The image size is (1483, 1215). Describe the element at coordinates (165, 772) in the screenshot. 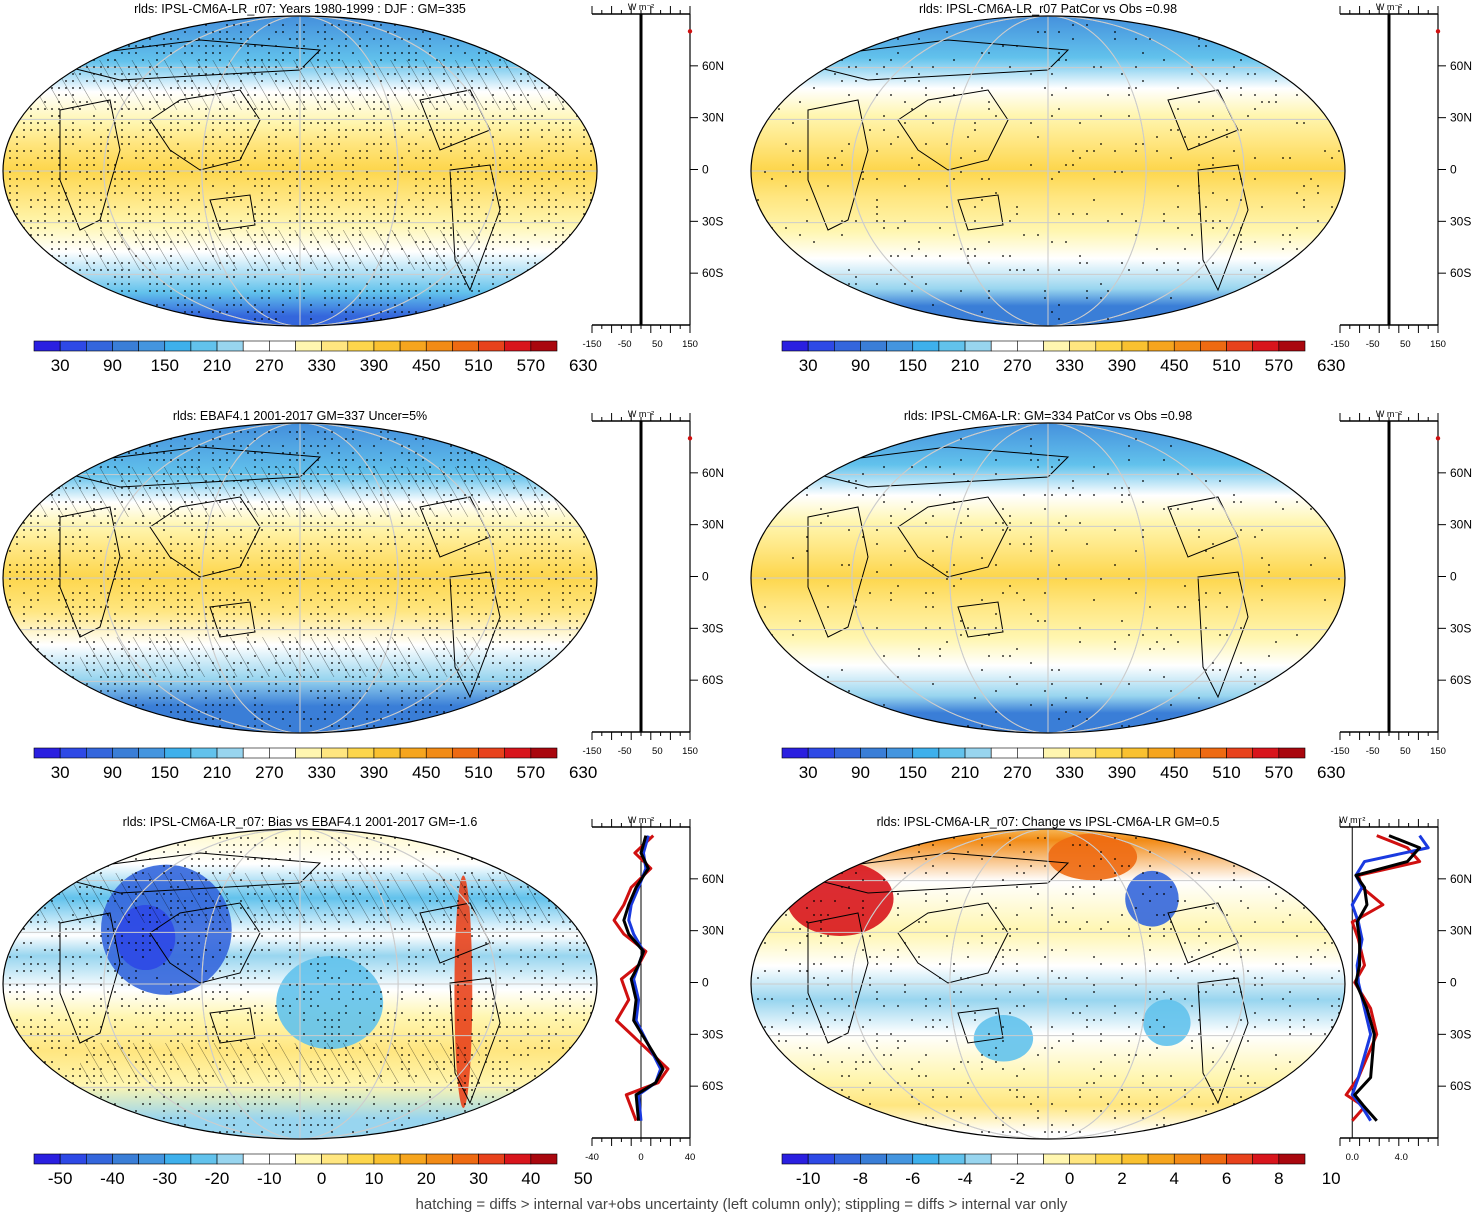

I see `colorbar-label: 150` at that location.